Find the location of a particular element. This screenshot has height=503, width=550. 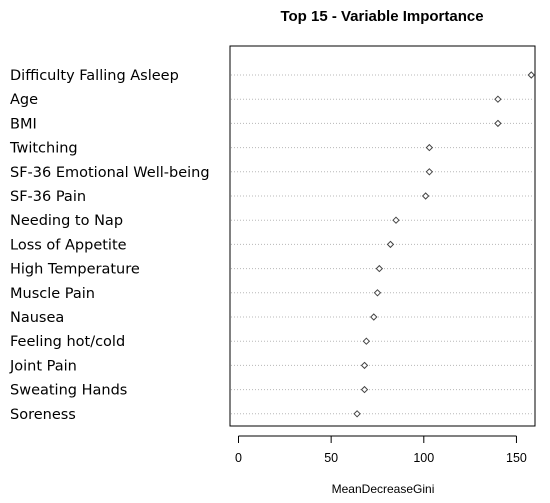

x-axis: 0 50 100 150 is located at coordinates (381, 450).